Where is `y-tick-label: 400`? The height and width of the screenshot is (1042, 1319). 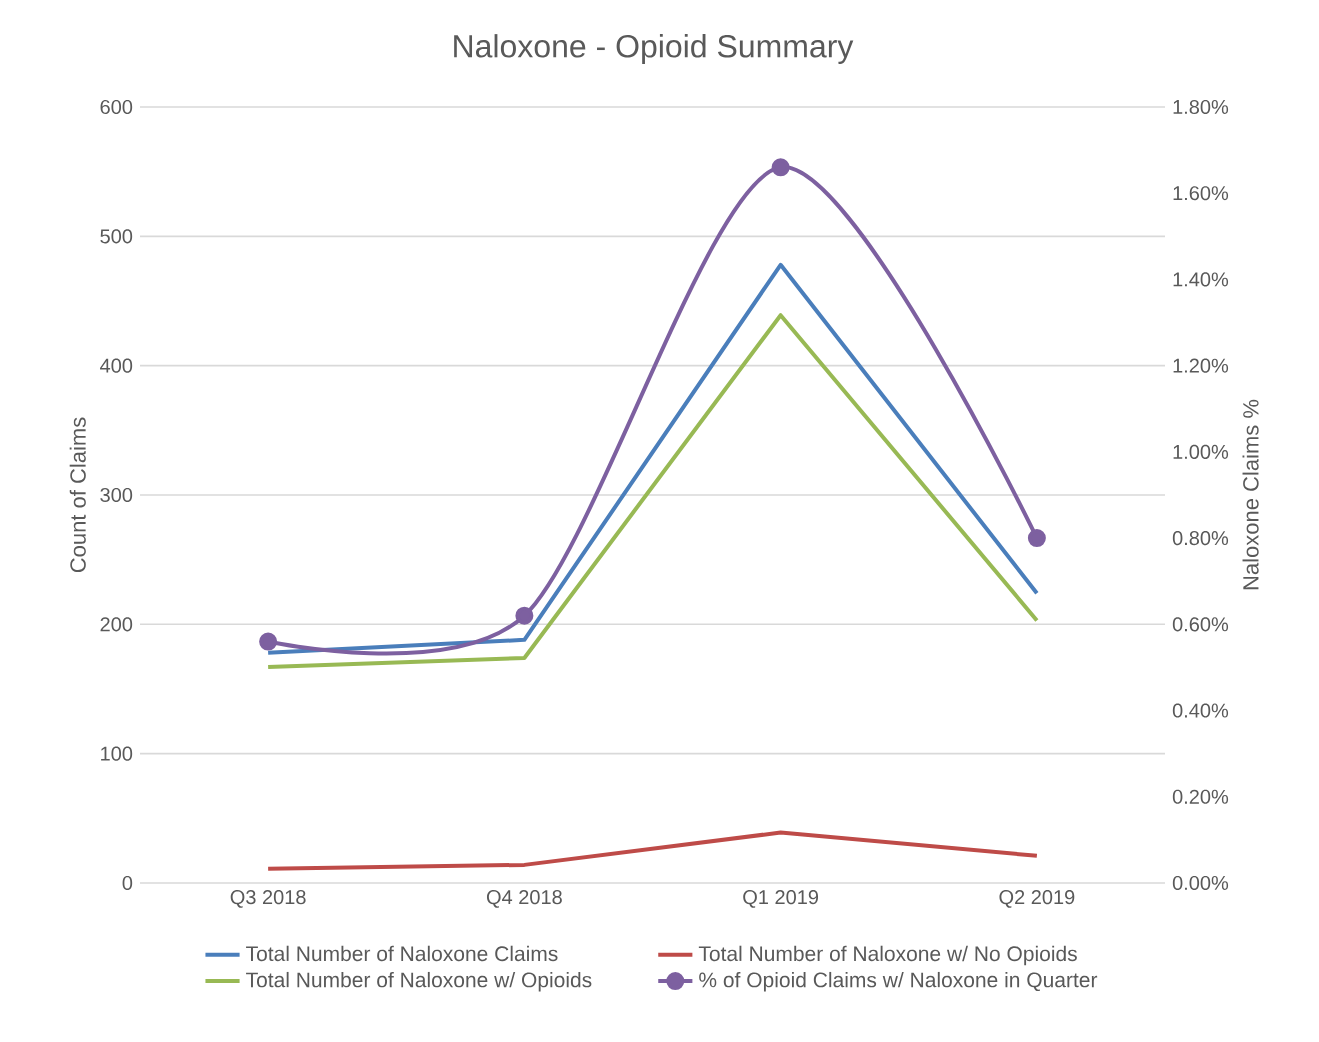 y-tick-label: 400 is located at coordinates (116, 365).